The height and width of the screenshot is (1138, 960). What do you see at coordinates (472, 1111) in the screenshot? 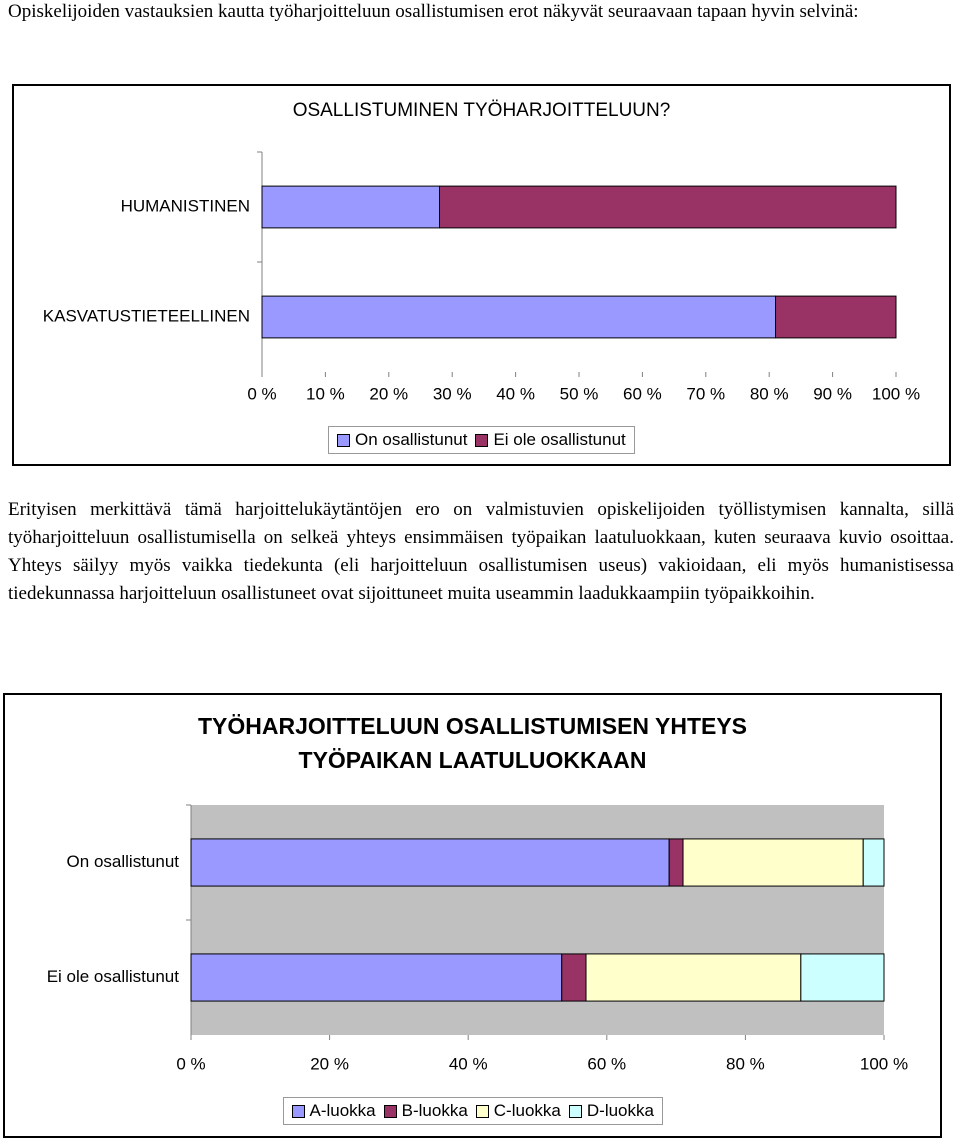
I see `legend: A-luokka B-luokka C-luokka D-luokka` at bounding box center [472, 1111].